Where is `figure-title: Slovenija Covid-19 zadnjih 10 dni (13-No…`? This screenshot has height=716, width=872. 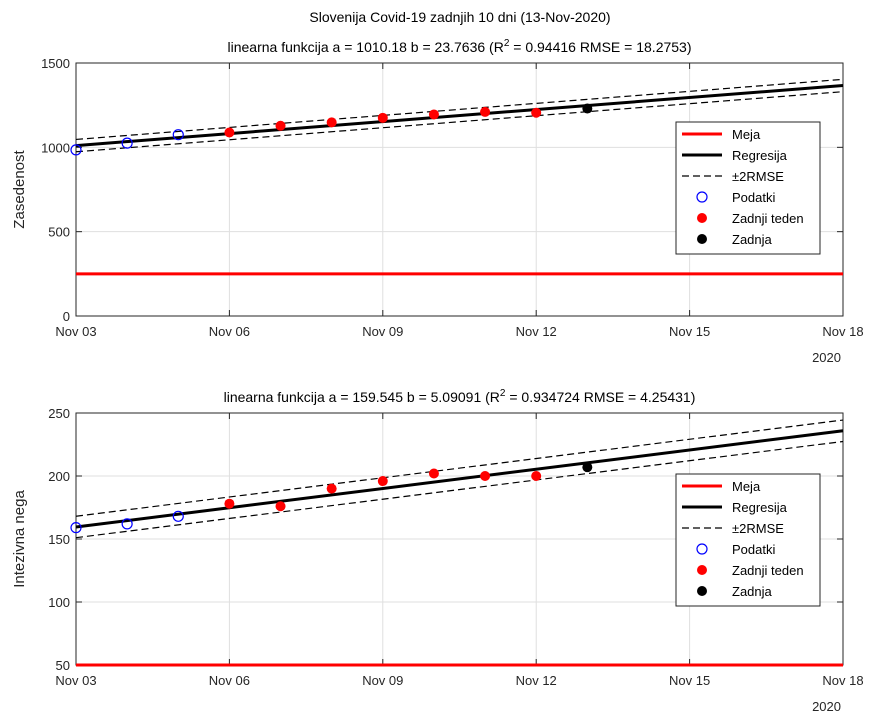 figure-title: Slovenija Covid-19 zadnjih 10 dni (13-No… is located at coordinates (459, 17).